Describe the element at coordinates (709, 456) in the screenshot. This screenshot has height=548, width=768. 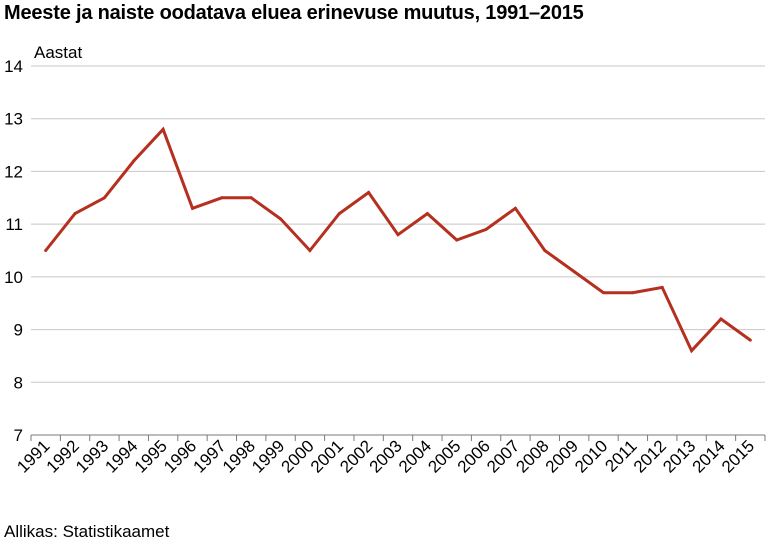
I see `x-tick-label: 2014` at that location.